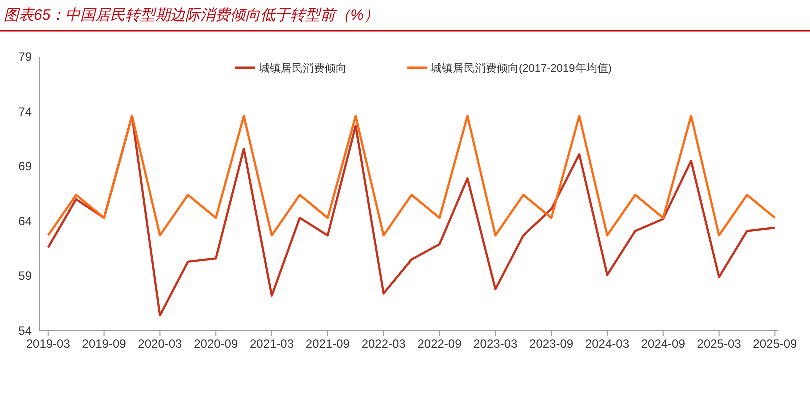 This screenshot has width=810, height=394. Describe the element at coordinates (440, 344) in the screenshot. I see `x-tick-label: 2022-09` at that location.